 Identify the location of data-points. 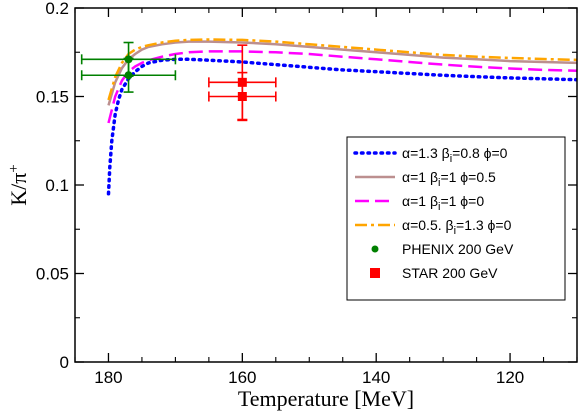
(178, 81).